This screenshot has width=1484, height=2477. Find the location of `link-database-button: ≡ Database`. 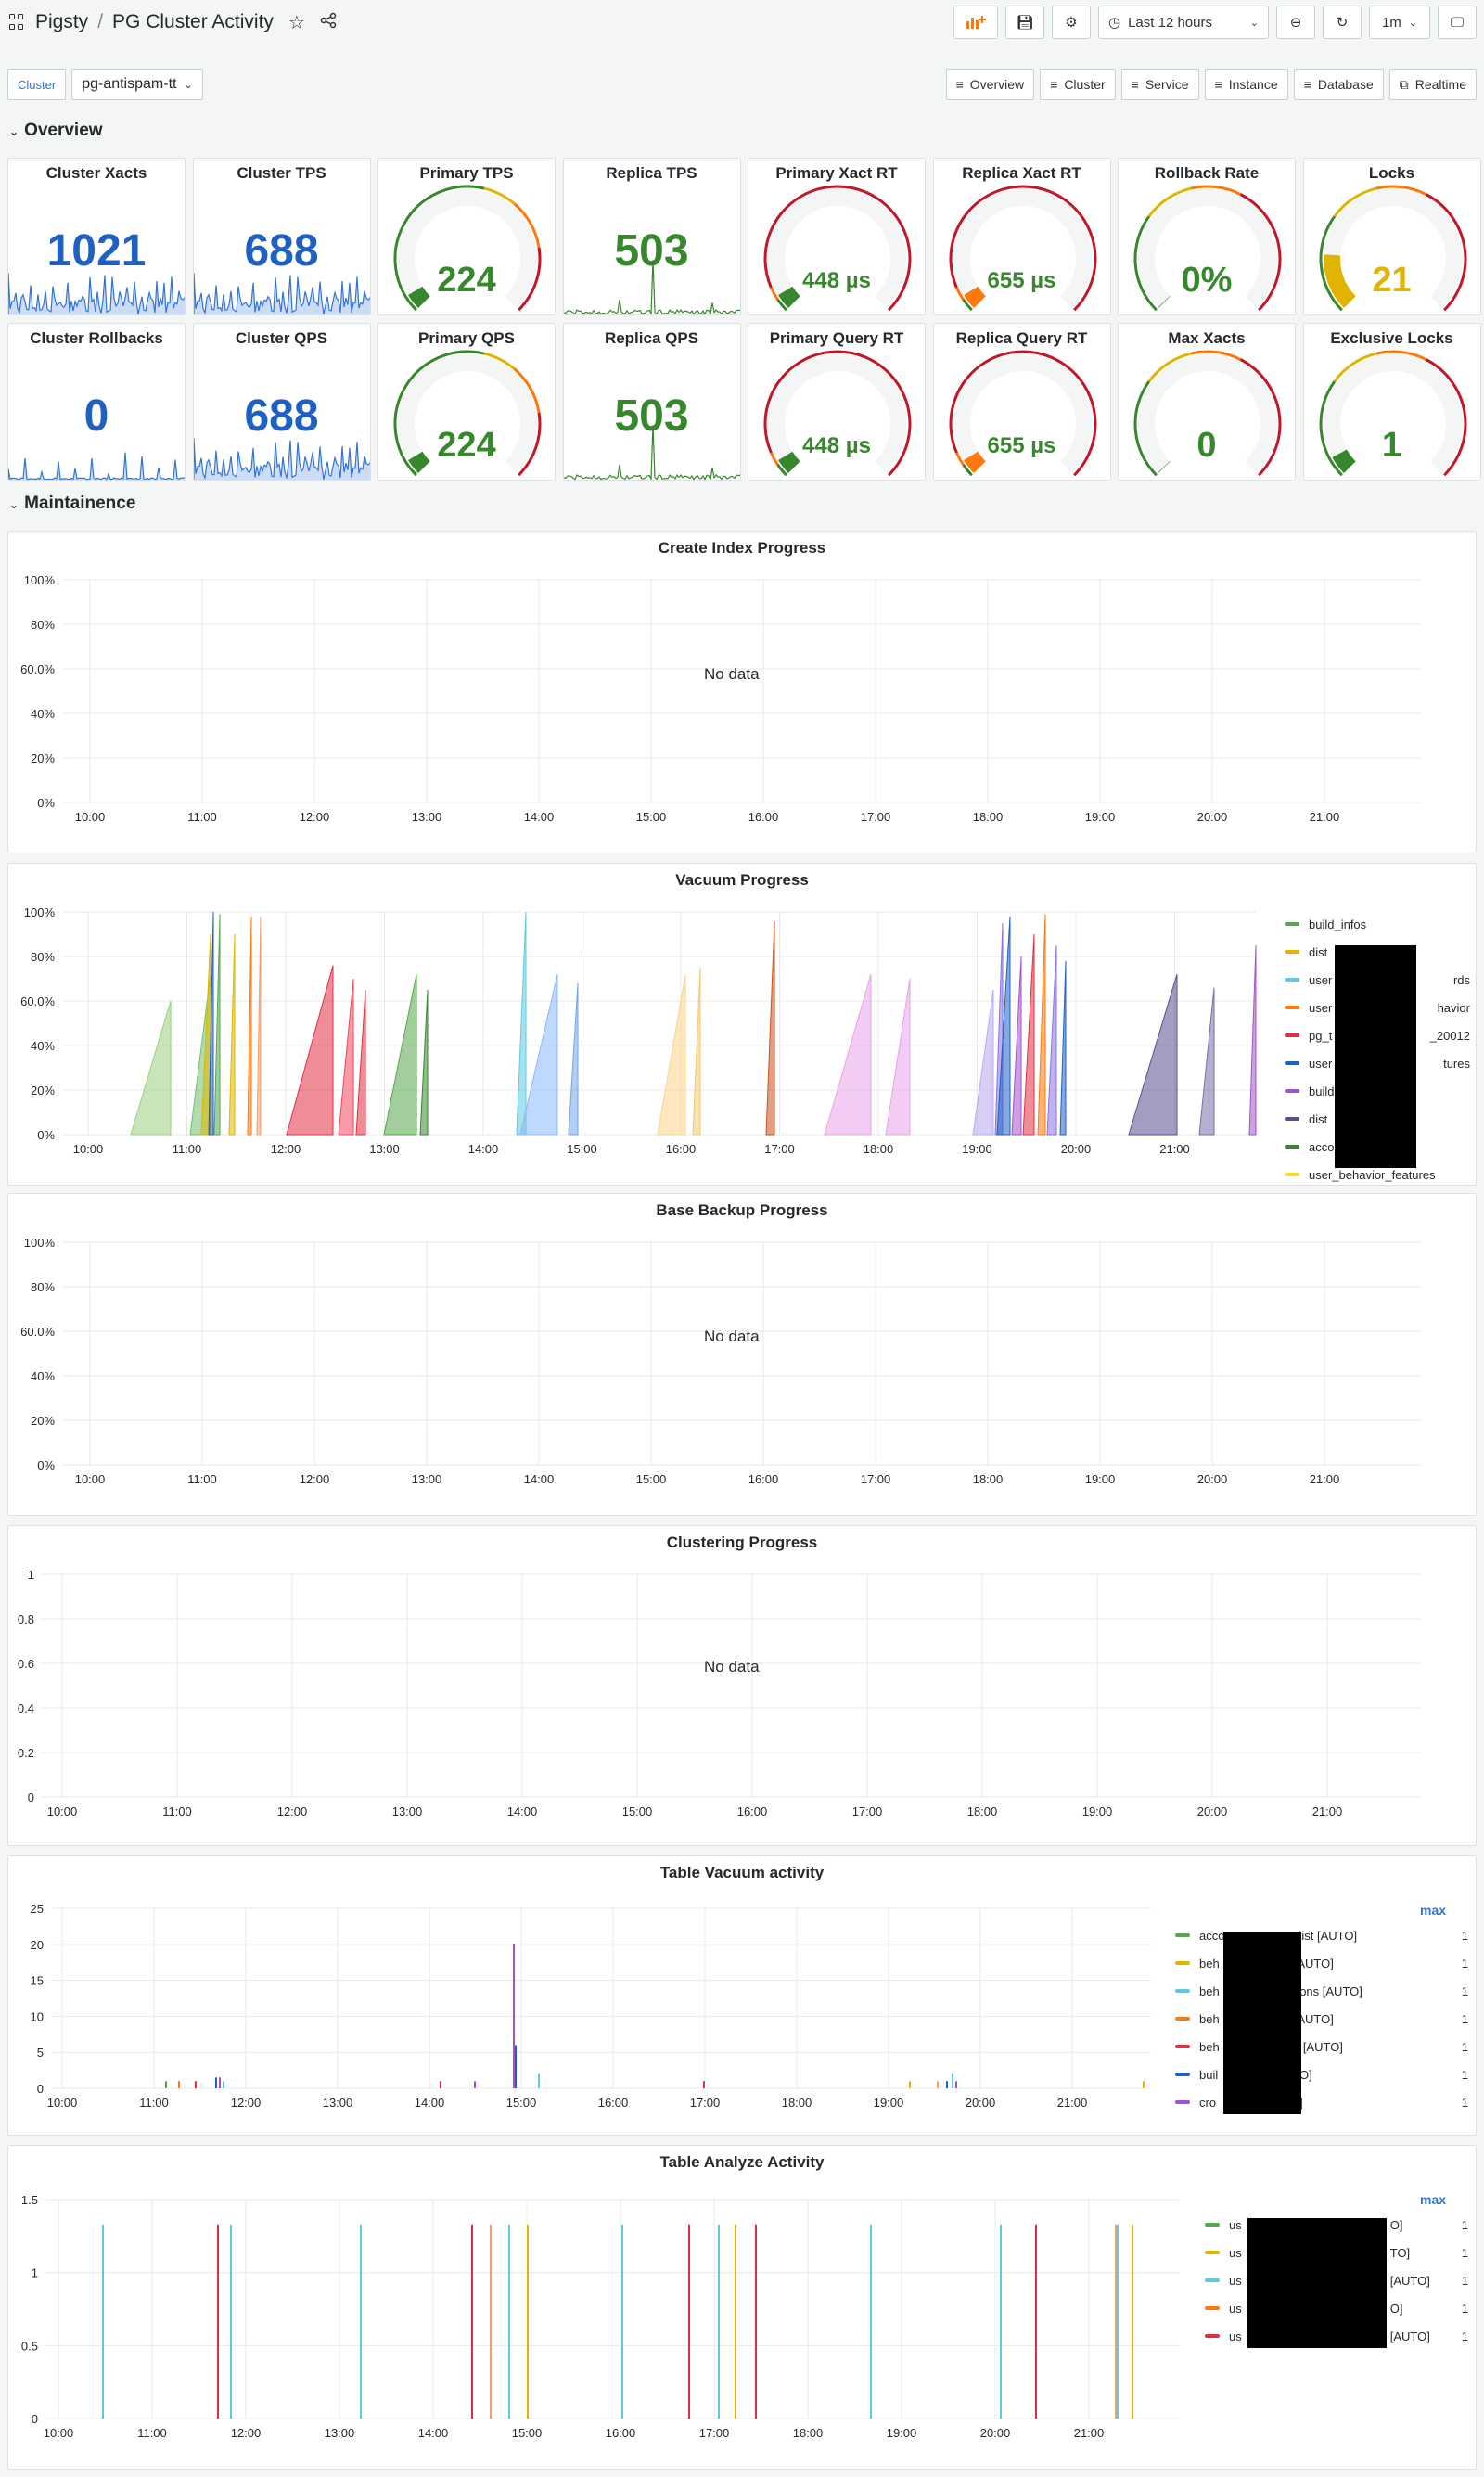

link-database-button: ≡ Database is located at coordinates (1338, 84).